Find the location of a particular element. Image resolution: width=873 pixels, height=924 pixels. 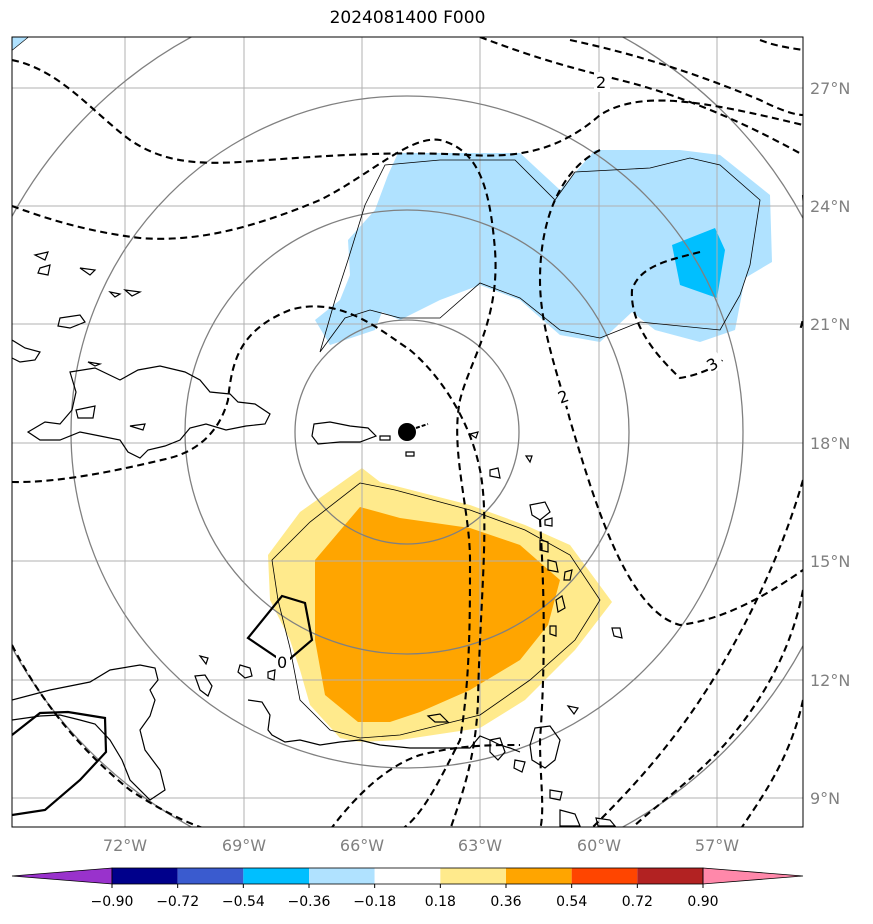

colorbar-extension-high is located at coordinates (753, 876).